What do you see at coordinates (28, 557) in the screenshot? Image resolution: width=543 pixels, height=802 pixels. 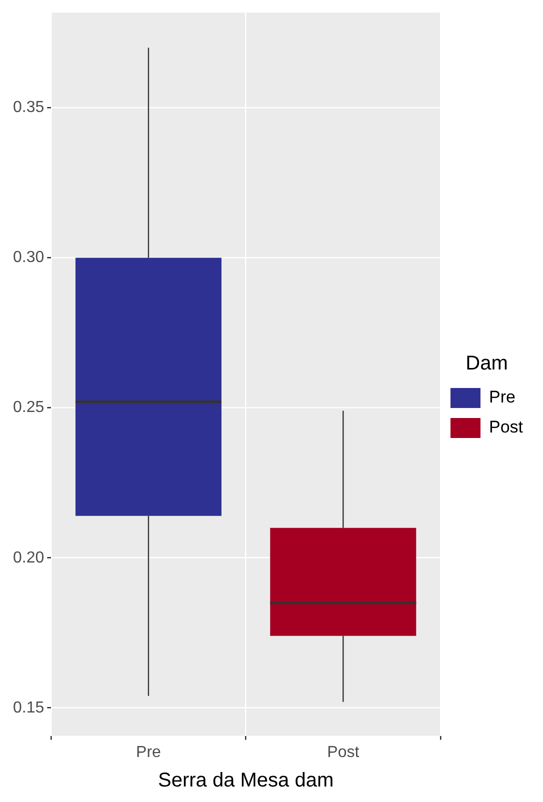 I see `y-tick-label: 0.20` at bounding box center [28, 557].